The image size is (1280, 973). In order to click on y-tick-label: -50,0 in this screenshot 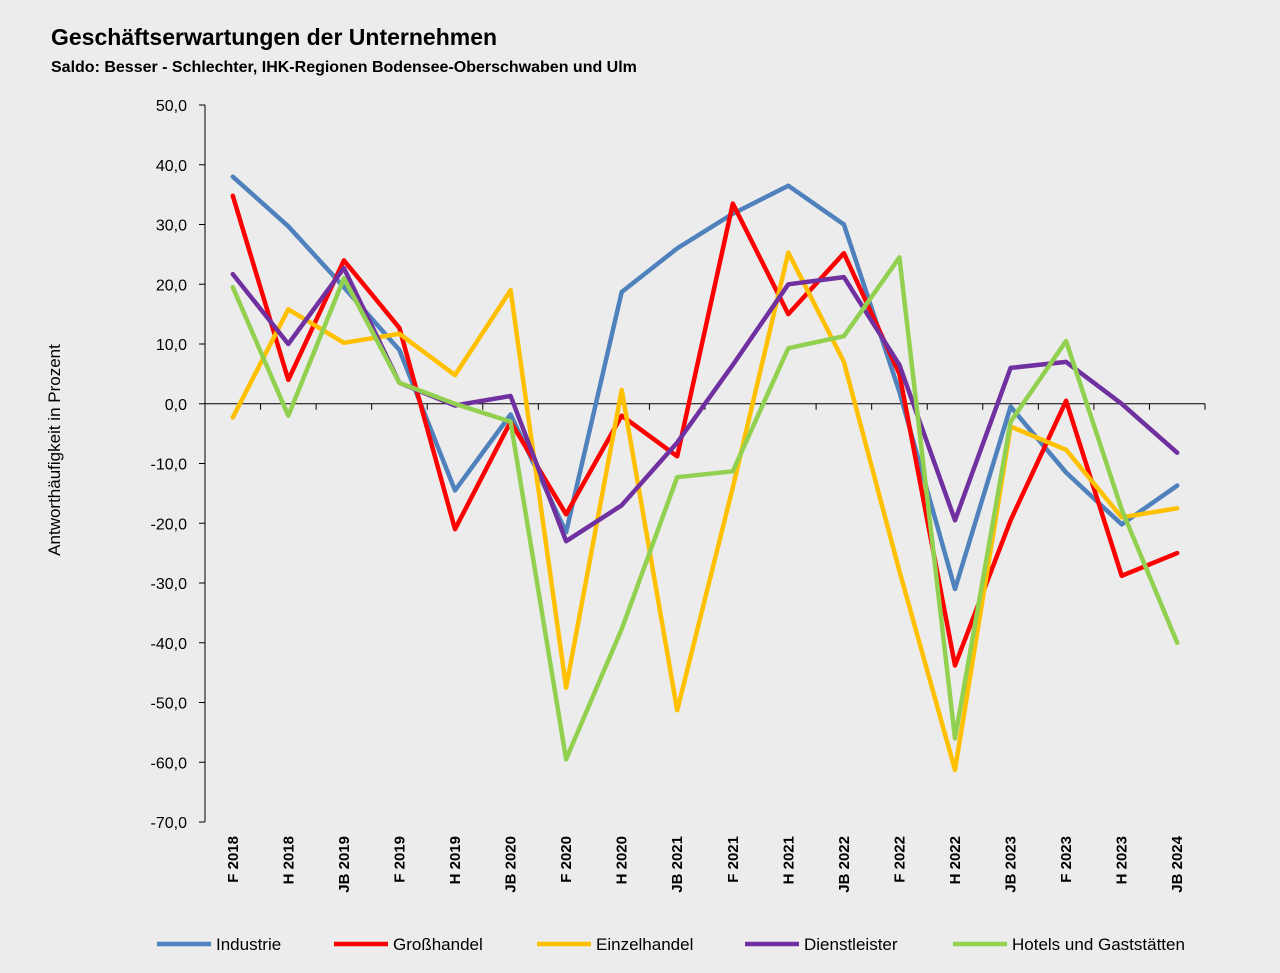, I will do `click(169, 704)`.